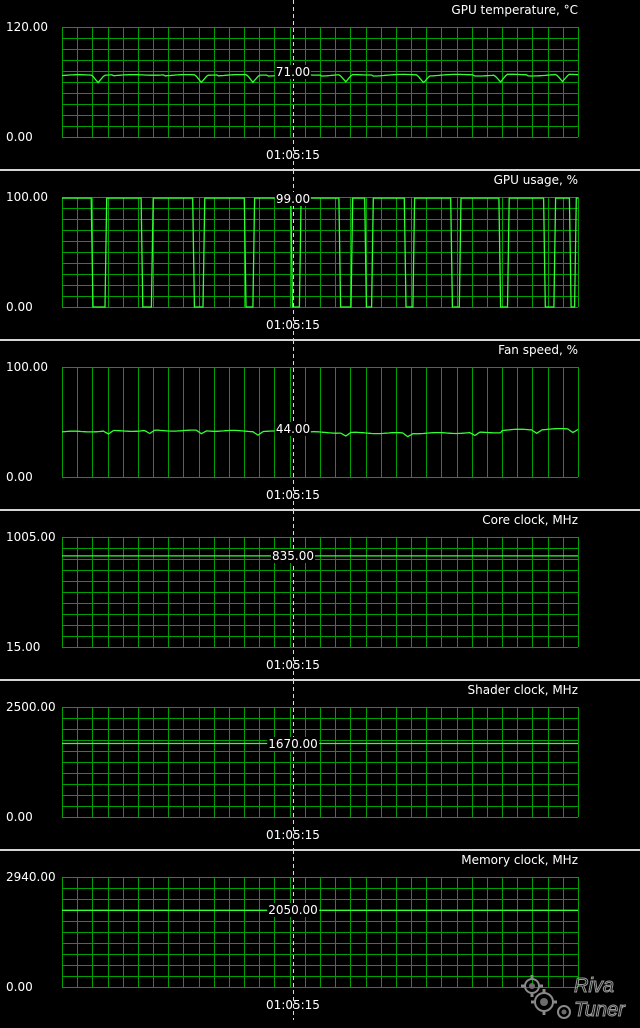 This screenshot has width=640, height=1028. Describe the element at coordinates (31, 877) in the screenshot. I see `y-axis-max-label: 2940.00` at that location.